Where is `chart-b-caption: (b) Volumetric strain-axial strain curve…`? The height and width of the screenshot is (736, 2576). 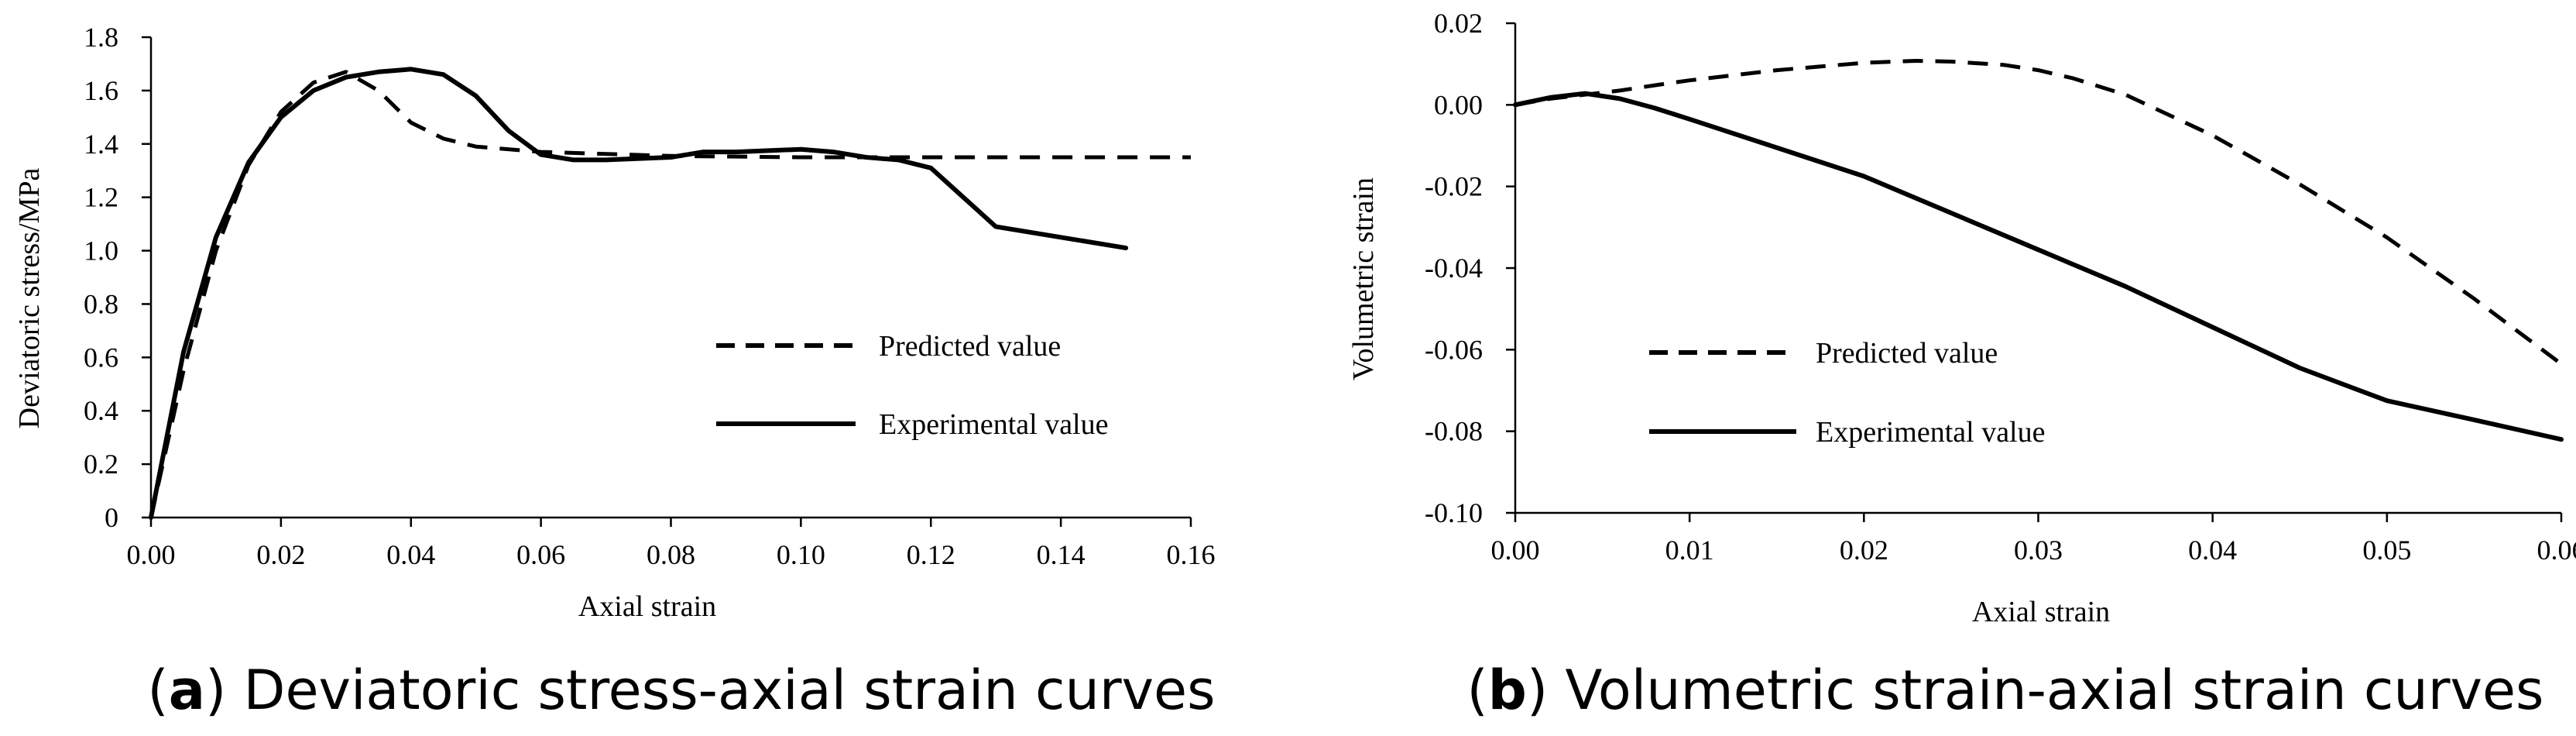 chart-b-caption: (b) Volumetric strain-axial strain curve… is located at coordinates (2004, 690).